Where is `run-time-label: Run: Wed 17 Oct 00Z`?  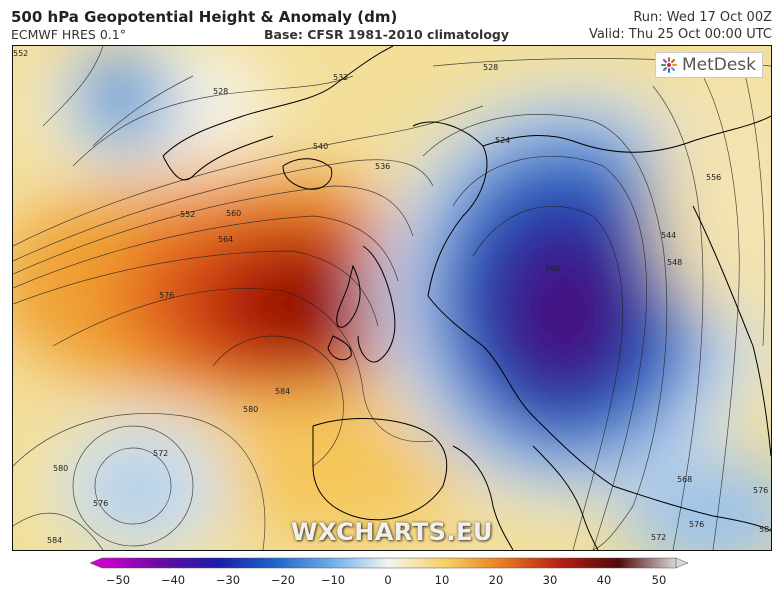
run-time-label: Run: Wed 17 Oct 00Z is located at coordinates (702, 17).